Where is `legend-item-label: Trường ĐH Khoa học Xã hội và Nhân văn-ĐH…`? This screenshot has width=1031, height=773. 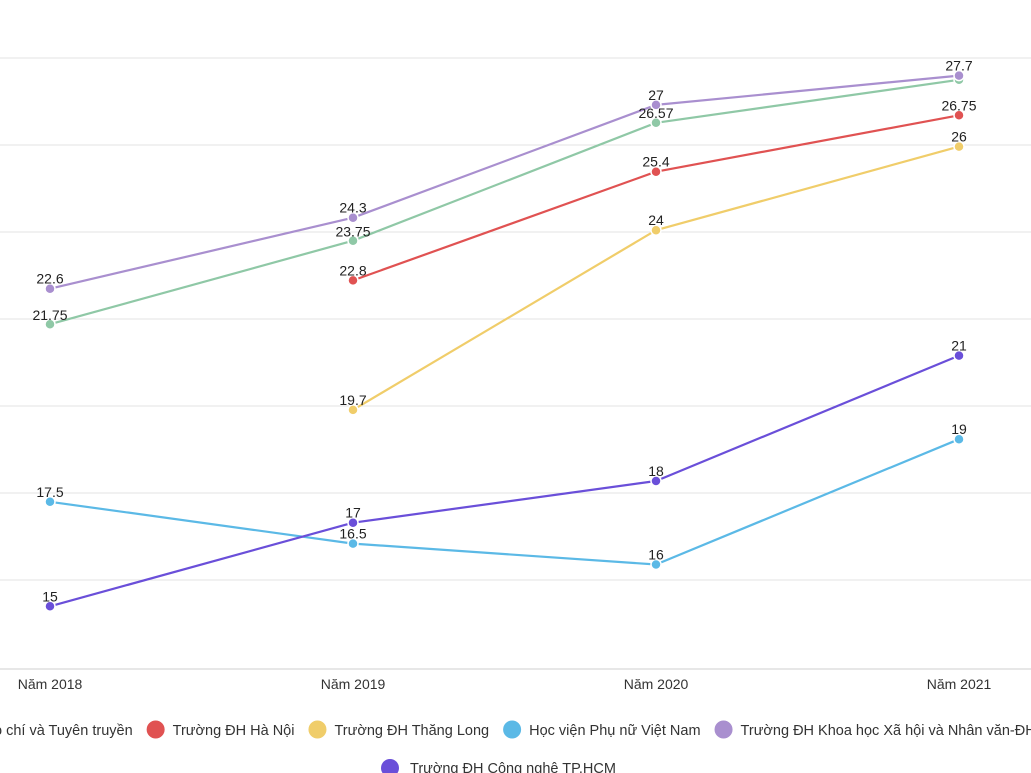 legend-item-label: Trường ĐH Khoa học Xã hội và Nhân văn-ĐH… is located at coordinates (886, 731).